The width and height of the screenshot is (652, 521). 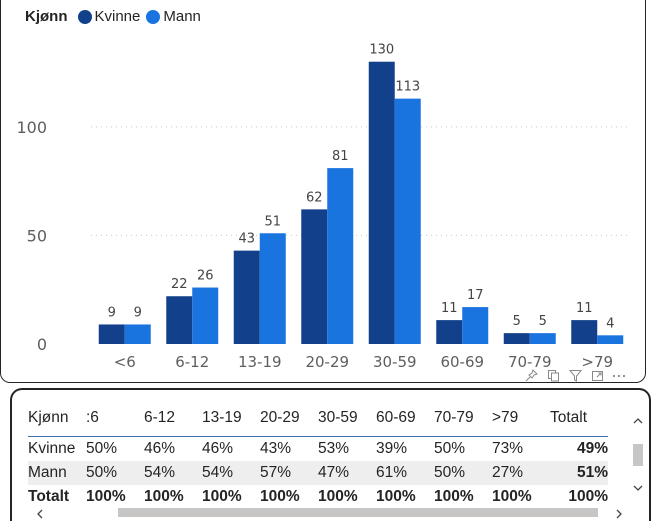 What do you see at coordinates (619, 514) in the screenshot?
I see `scroll-right-icon` at bounding box center [619, 514].